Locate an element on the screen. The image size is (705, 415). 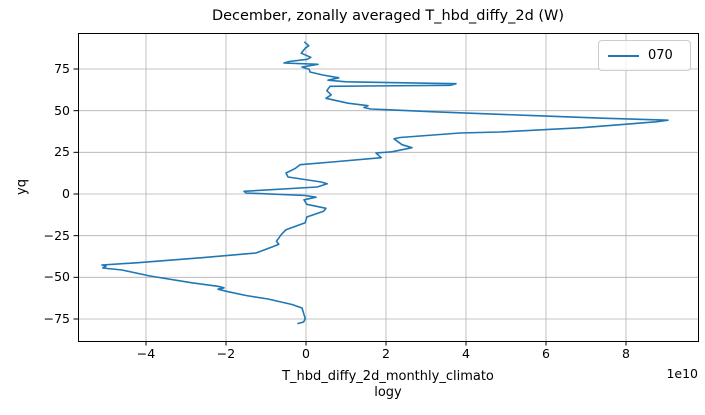
legend: 070 is located at coordinates (644, 55).